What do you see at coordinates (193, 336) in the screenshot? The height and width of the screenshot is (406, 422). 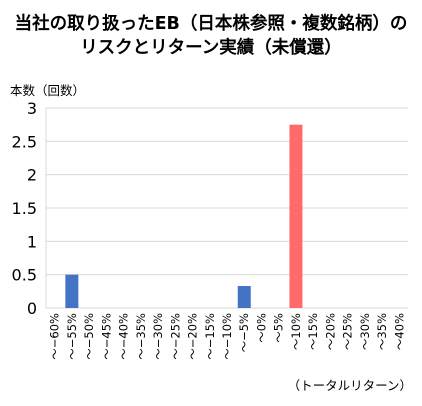 I see `x-tick-label: ～−20%` at bounding box center [193, 336].